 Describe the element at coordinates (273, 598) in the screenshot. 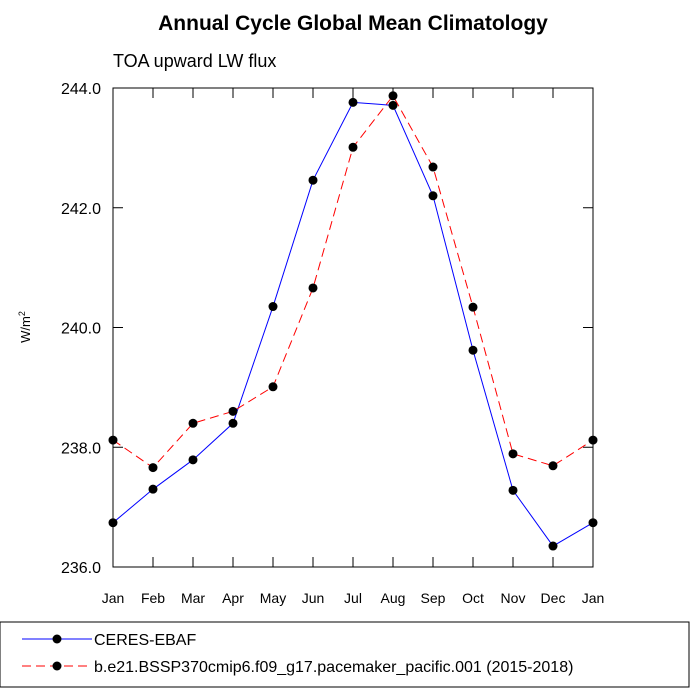

I see `x-tick-label: May` at that location.